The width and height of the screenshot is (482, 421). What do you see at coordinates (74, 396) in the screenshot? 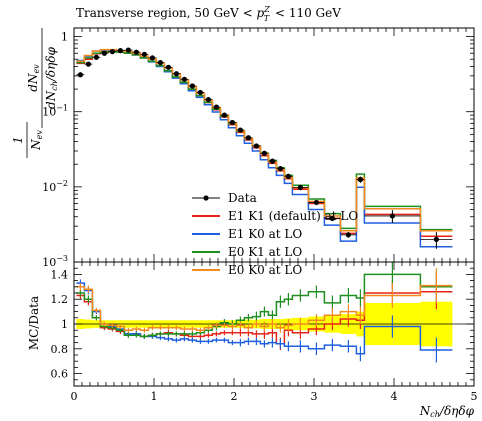
I see `x-tick-label: 0` at bounding box center [74, 396].